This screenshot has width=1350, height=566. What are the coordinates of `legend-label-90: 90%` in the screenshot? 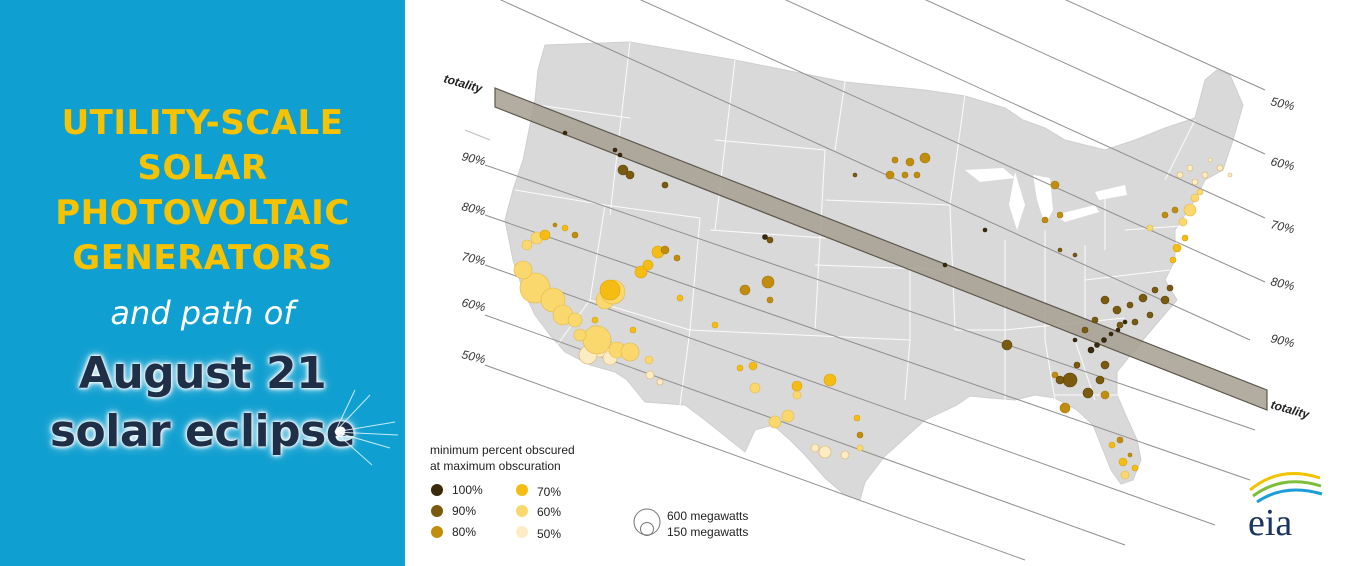 It's located at (464, 511).